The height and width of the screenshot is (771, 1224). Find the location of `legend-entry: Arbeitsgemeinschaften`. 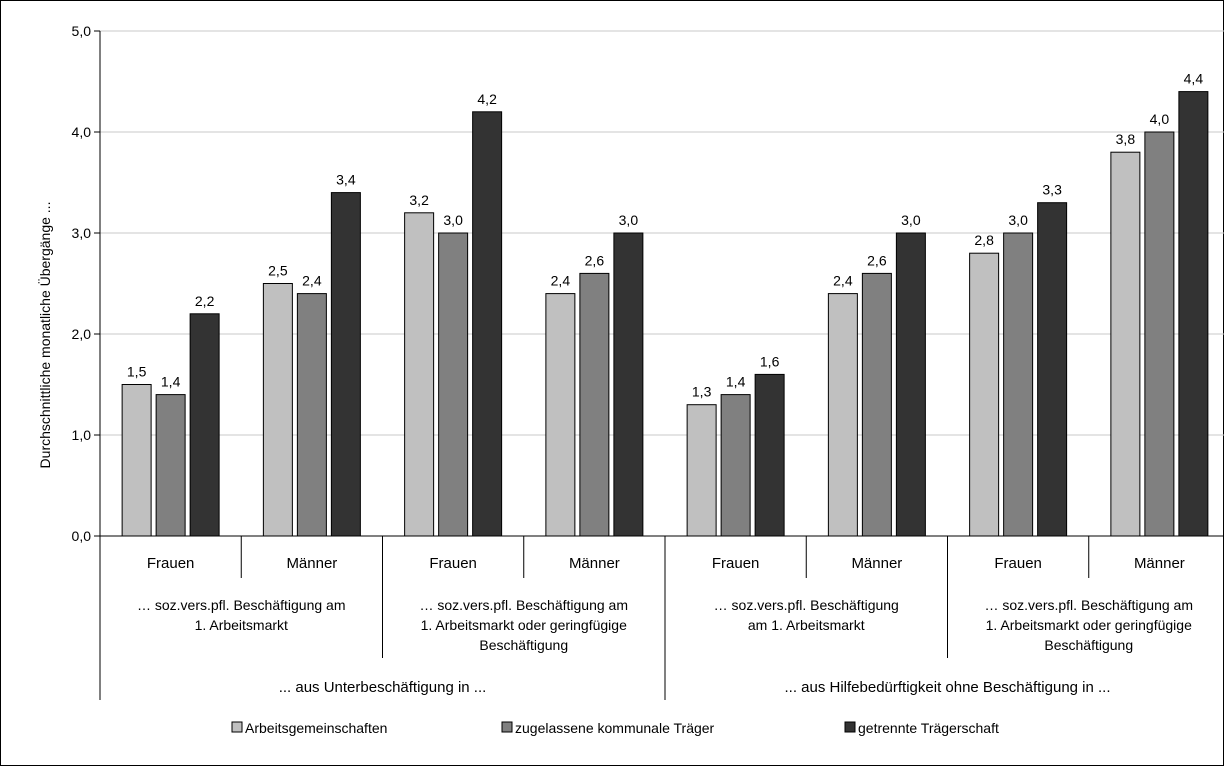

legend-entry: Arbeitsgemeinschaften is located at coordinates (316, 728).